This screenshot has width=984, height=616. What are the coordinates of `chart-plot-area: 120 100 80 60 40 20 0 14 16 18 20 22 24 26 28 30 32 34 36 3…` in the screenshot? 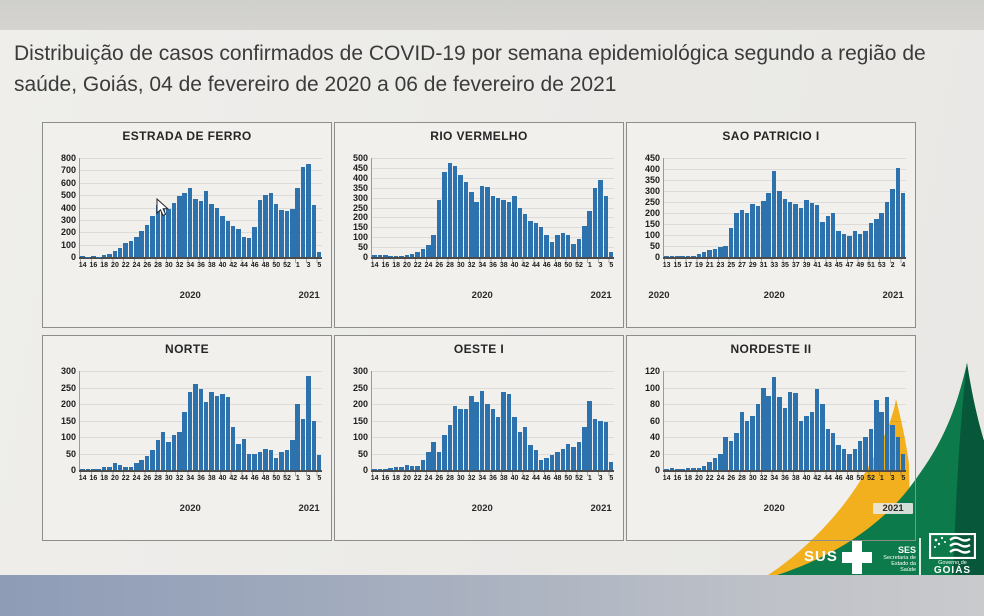 It's located at (771, 438).